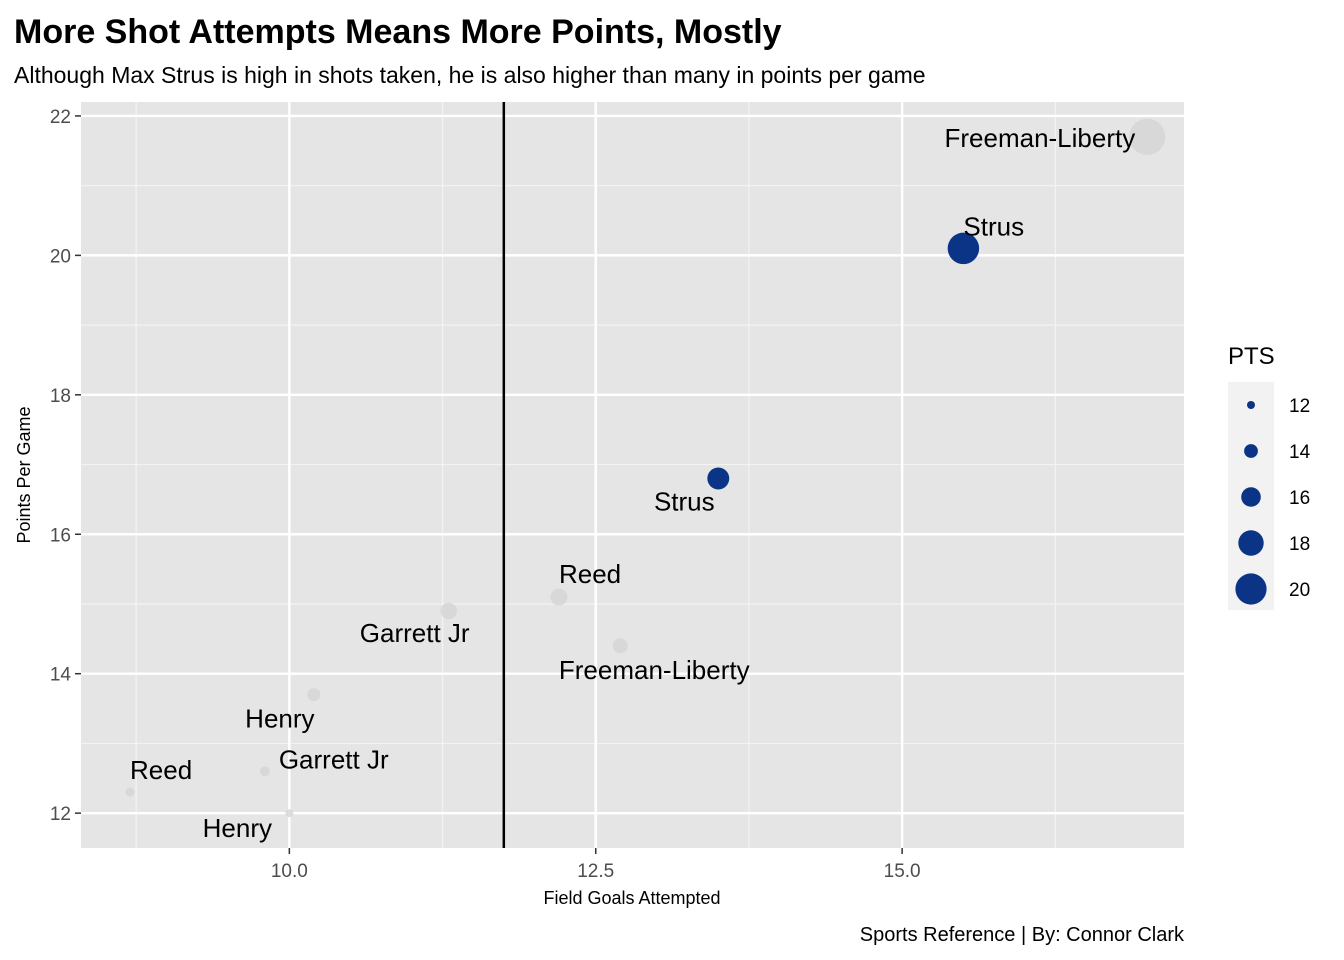 The width and height of the screenshot is (1344, 960). Describe the element at coordinates (65, 466) in the screenshot. I see `y-axis-ticks: 12 14 16 18 20 22` at that location.